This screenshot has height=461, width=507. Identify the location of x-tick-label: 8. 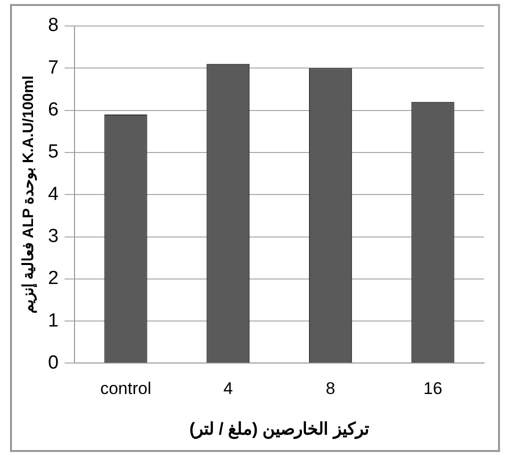
(331, 388).